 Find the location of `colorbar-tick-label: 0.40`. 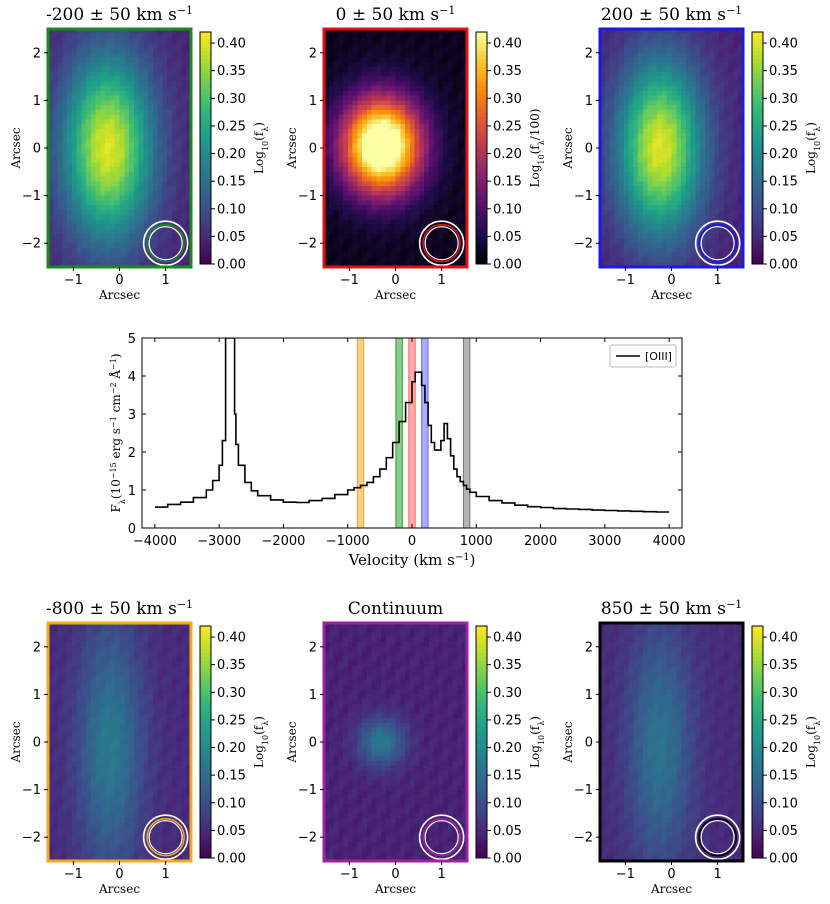

colorbar-tick-label: 0.40 is located at coordinates (231, 44).